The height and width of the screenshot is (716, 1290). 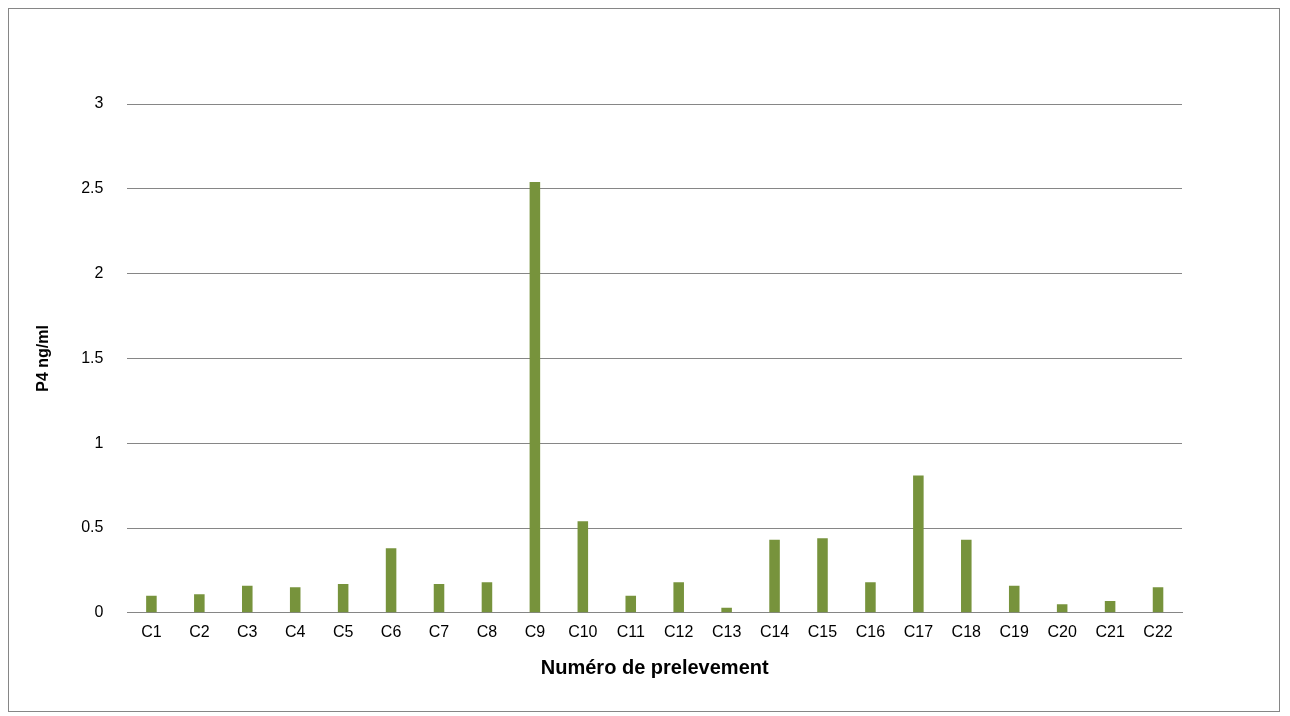 What do you see at coordinates (199, 631) in the screenshot?
I see `x-tick-label: C2` at bounding box center [199, 631].